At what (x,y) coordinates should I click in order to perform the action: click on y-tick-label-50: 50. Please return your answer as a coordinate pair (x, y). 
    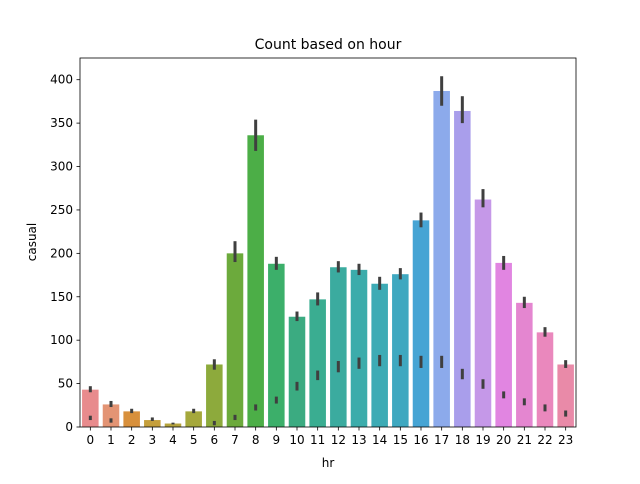
    Looking at the image, I should click on (65, 384).